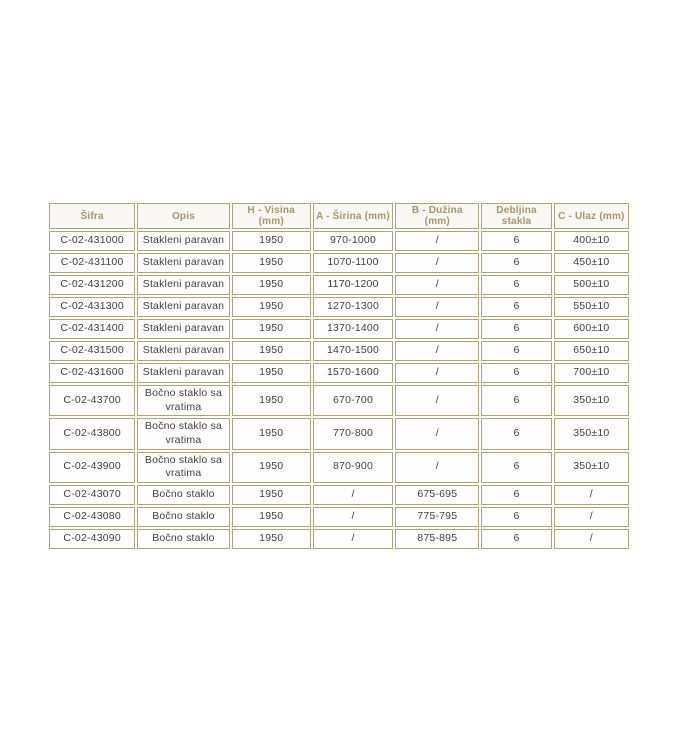  What do you see at coordinates (92, 263) in the screenshot?
I see `table-cell: C-02-431100` at bounding box center [92, 263].